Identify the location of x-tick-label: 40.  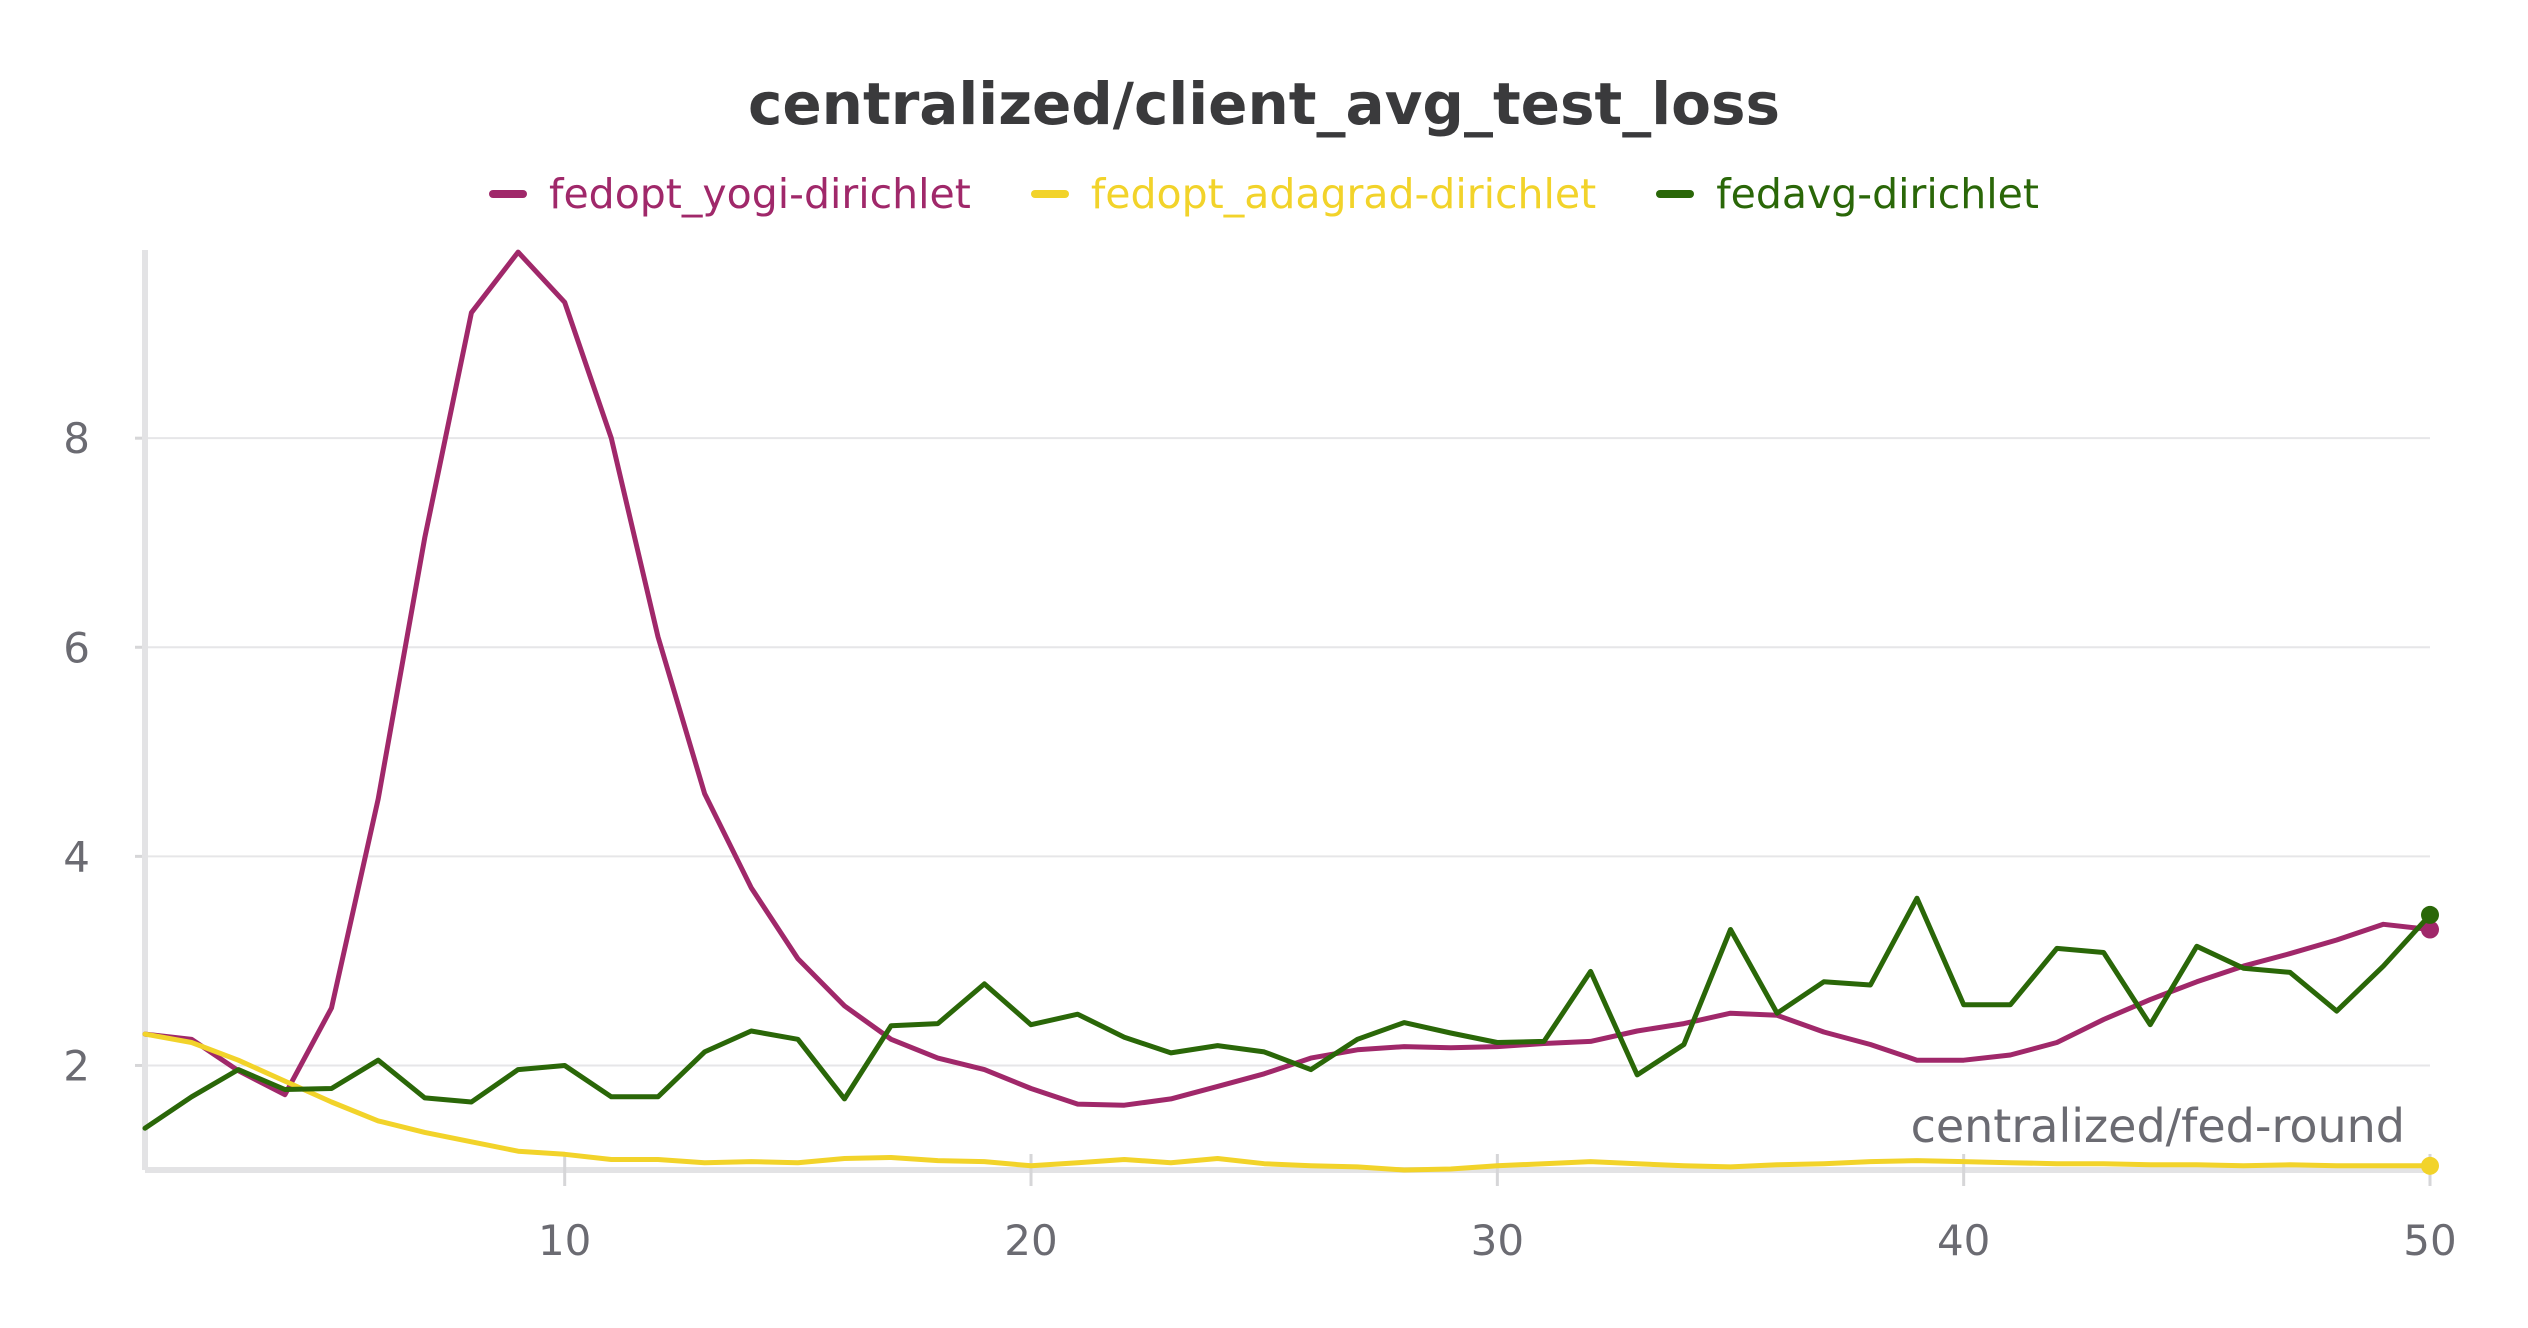
(1963, 1240).